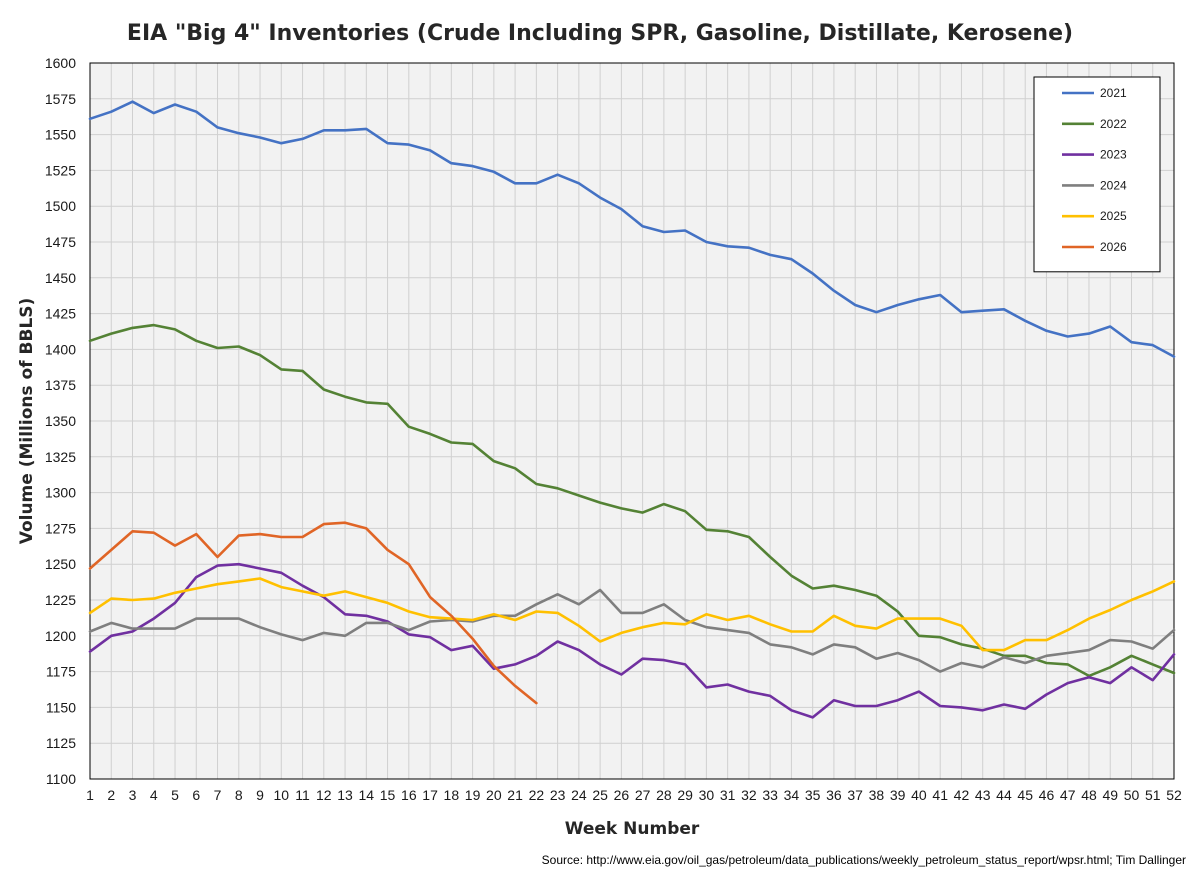  I want to click on x-tick-label: 30, so click(707, 795).